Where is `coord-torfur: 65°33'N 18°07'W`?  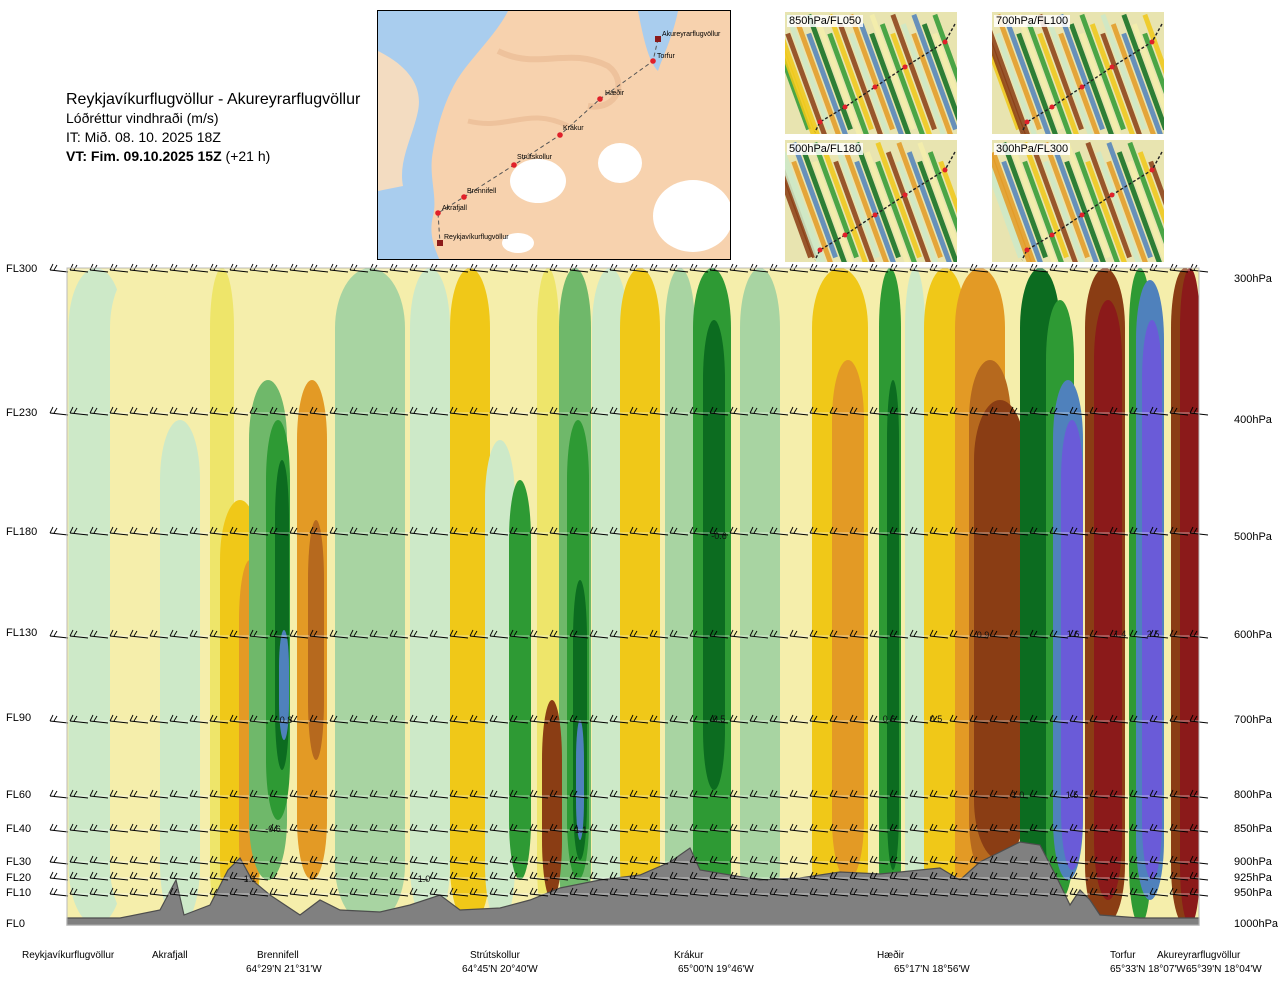 coord-torfur: 65°33'N 18°07'W is located at coordinates (1148, 969).